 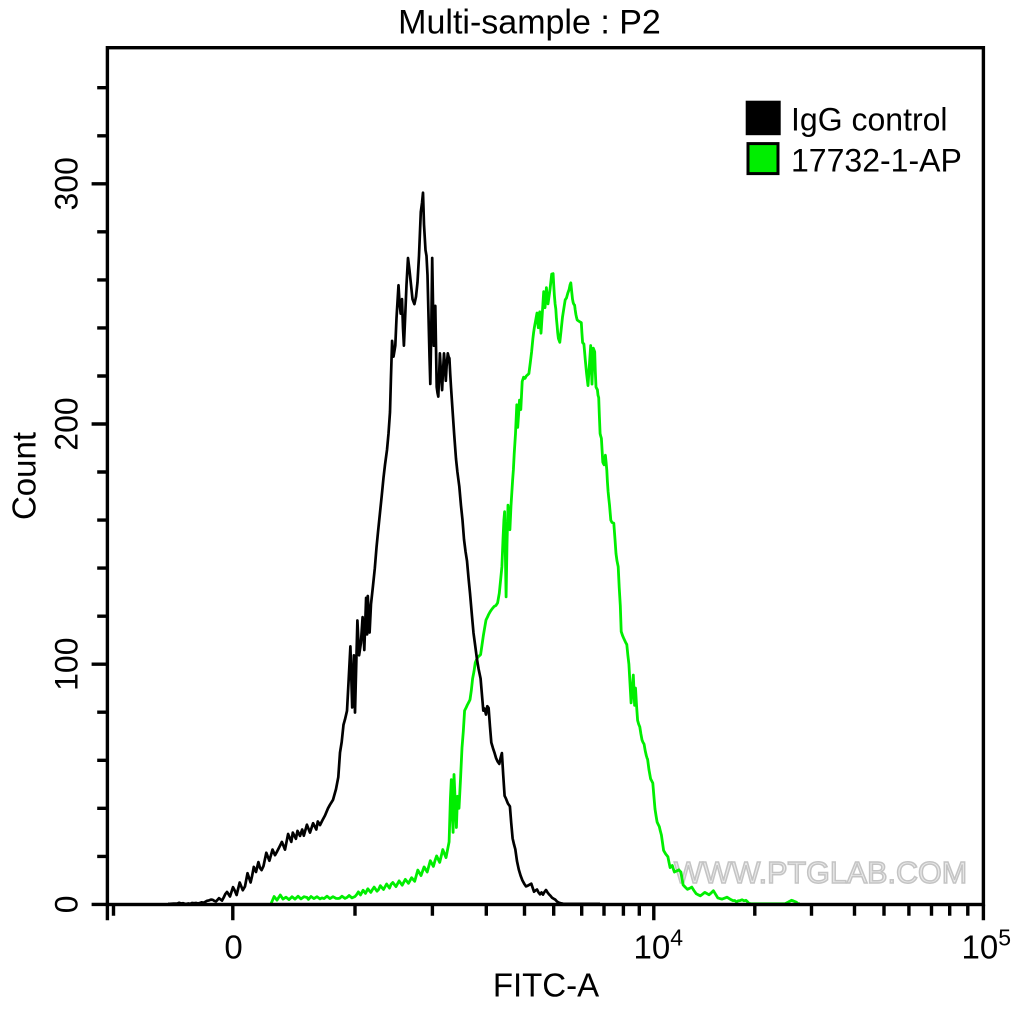 What do you see at coordinates (876, 160) in the screenshot?
I see `svg-text: 17732-1-AP` at bounding box center [876, 160].